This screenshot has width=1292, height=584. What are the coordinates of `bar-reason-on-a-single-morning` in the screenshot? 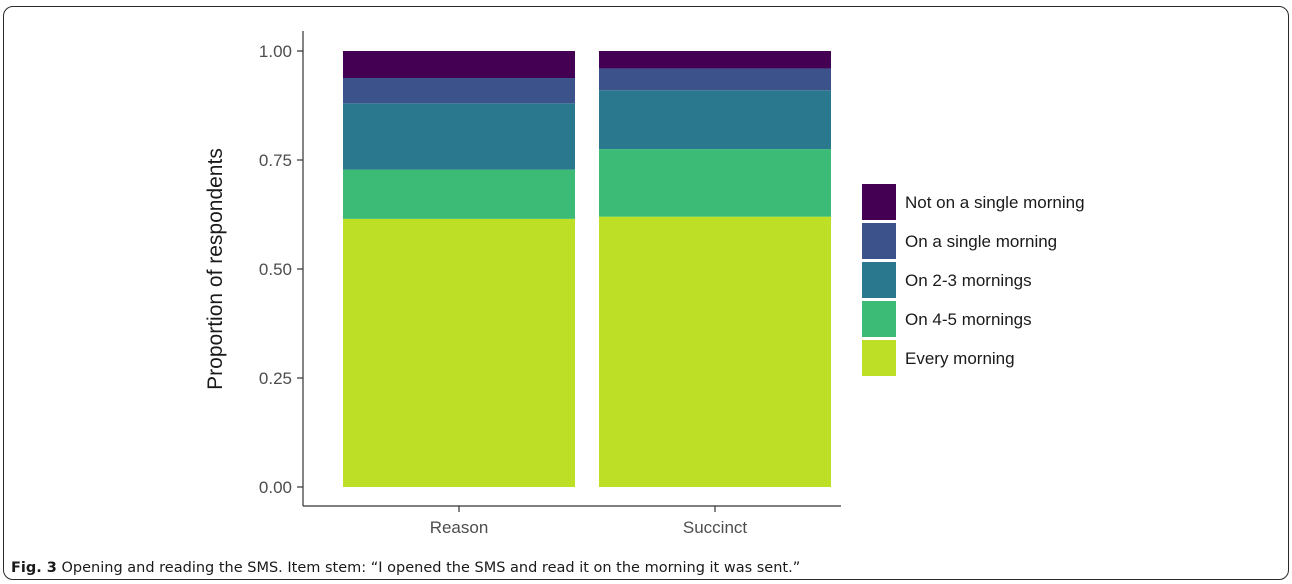 It's located at (459, 91).